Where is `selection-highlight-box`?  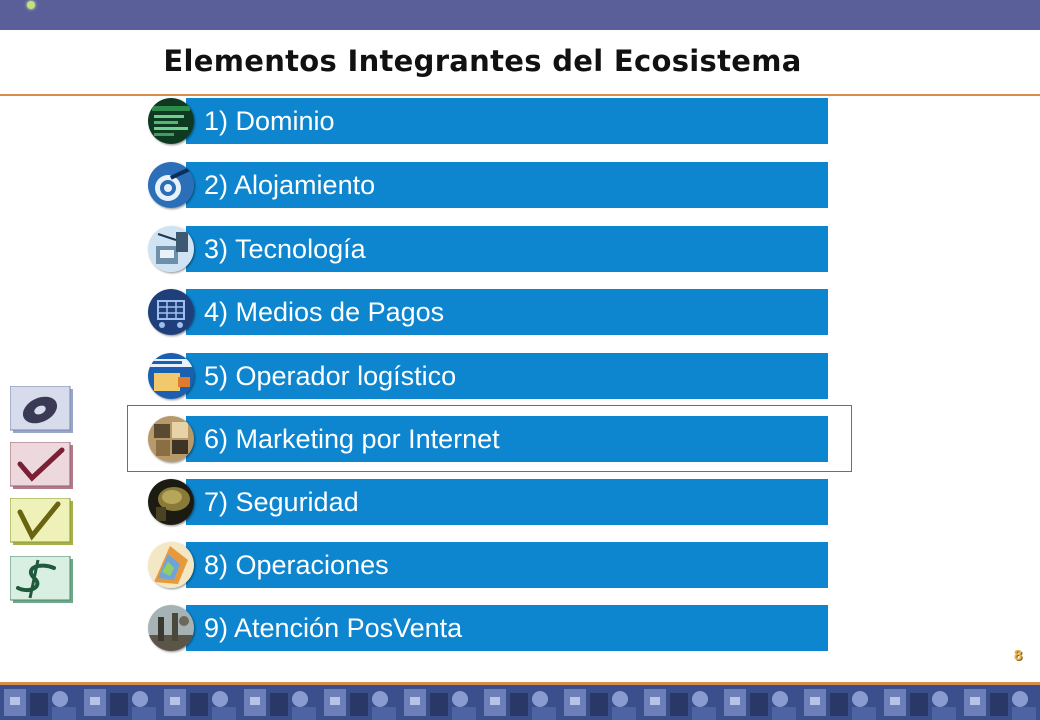
selection-highlight-box is located at coordinates (489, 438).